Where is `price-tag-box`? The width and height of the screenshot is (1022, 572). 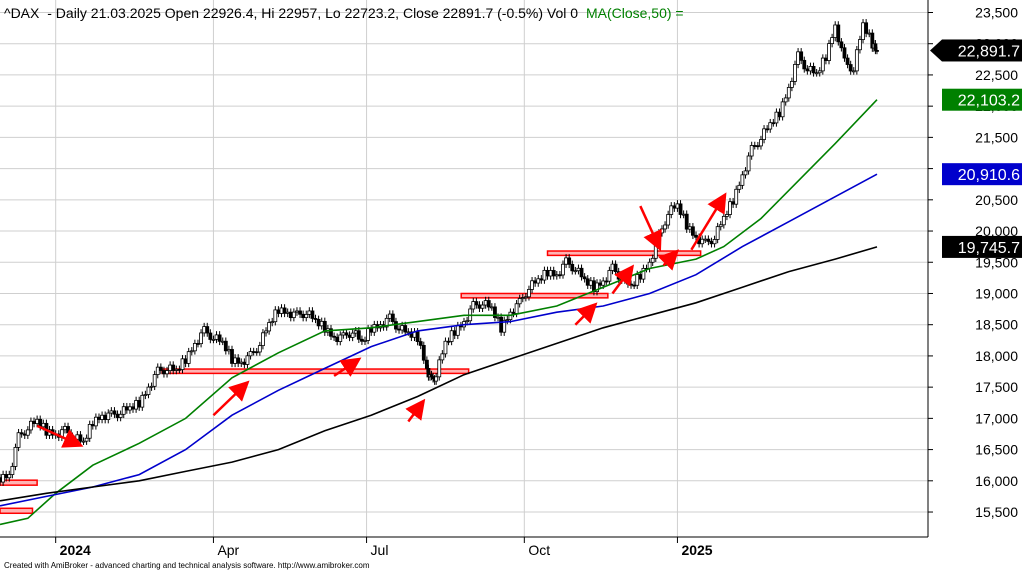
price-tag-box is located at coordinates (982, 246).